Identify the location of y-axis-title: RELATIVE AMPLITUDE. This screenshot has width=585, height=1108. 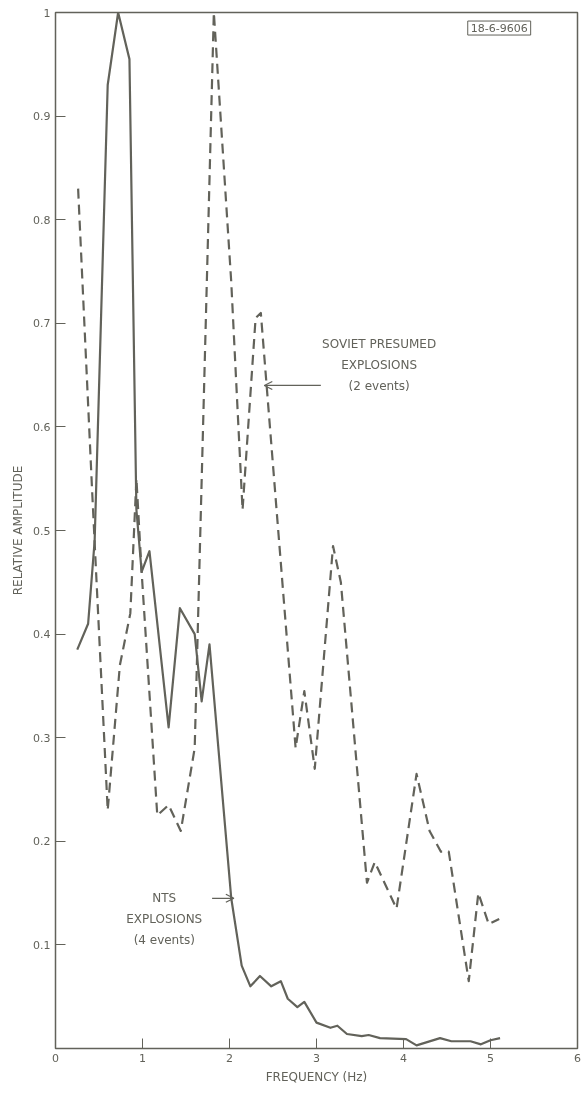
(18, 530).